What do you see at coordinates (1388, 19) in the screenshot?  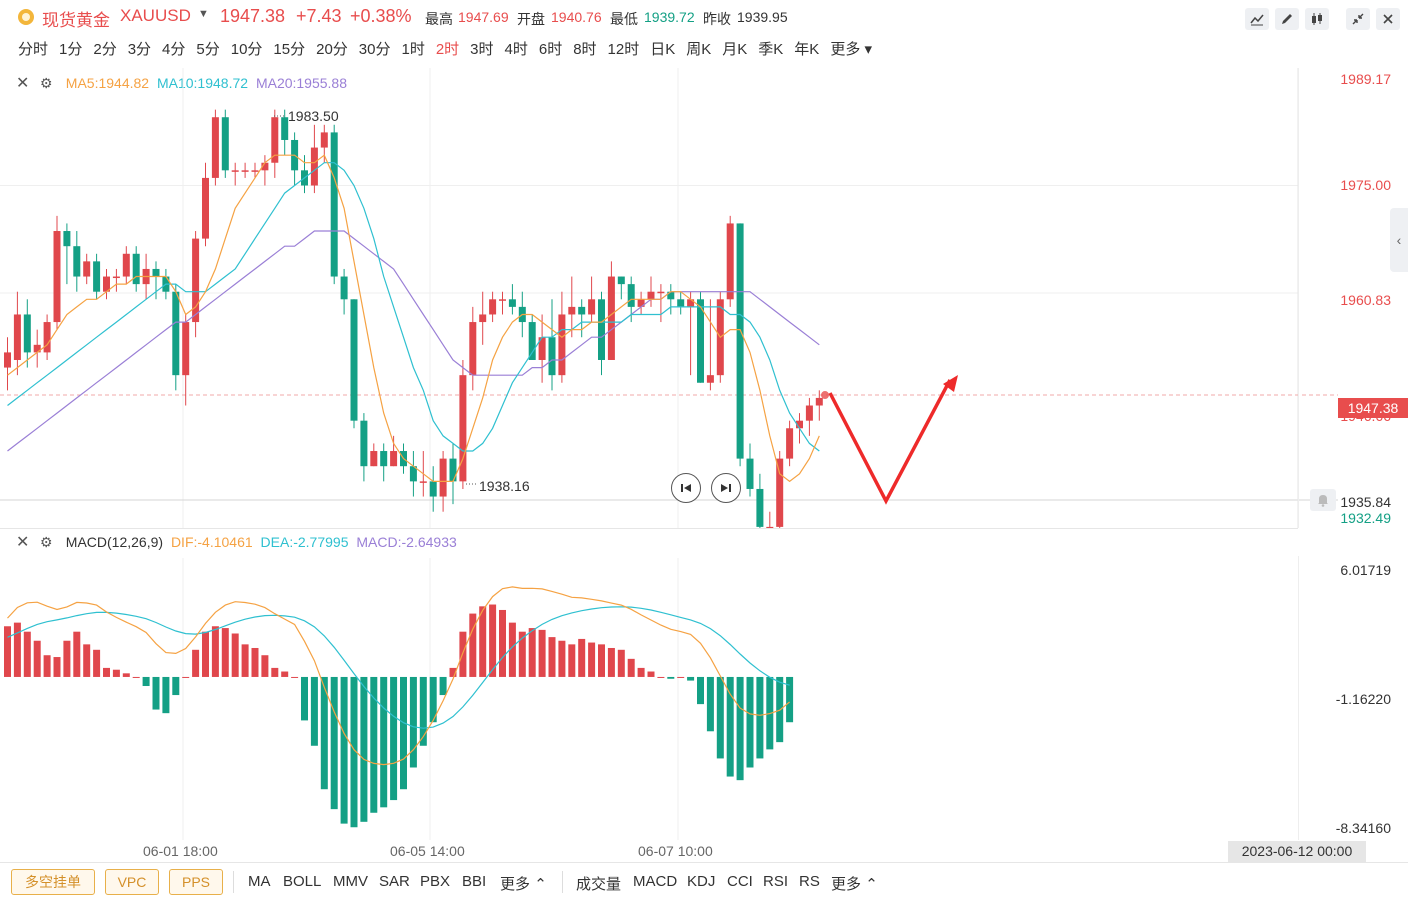 I see `close-icon` at bounding box center [1388, 19].